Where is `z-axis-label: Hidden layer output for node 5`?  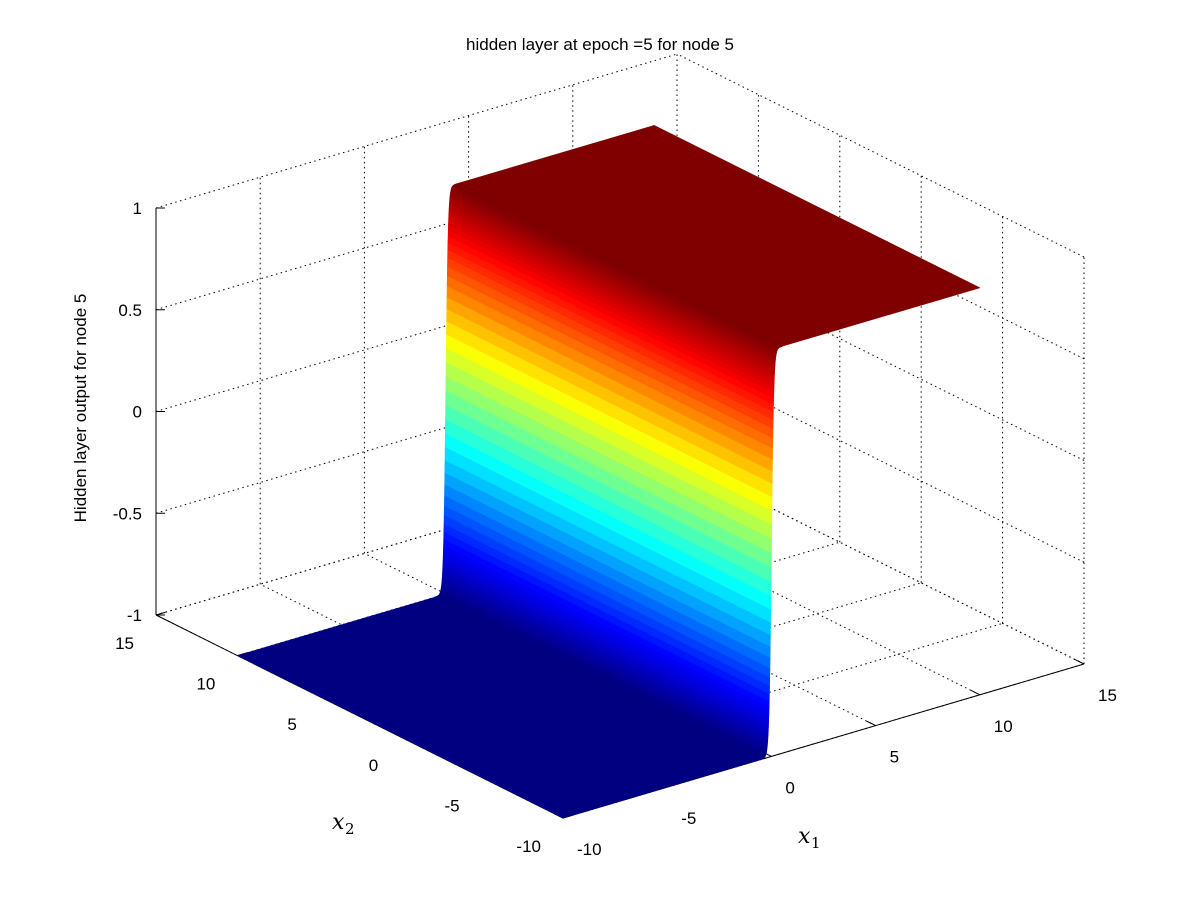
z-axis-label: Hidden layer output for node 5 is located at coordinates (80, 408).